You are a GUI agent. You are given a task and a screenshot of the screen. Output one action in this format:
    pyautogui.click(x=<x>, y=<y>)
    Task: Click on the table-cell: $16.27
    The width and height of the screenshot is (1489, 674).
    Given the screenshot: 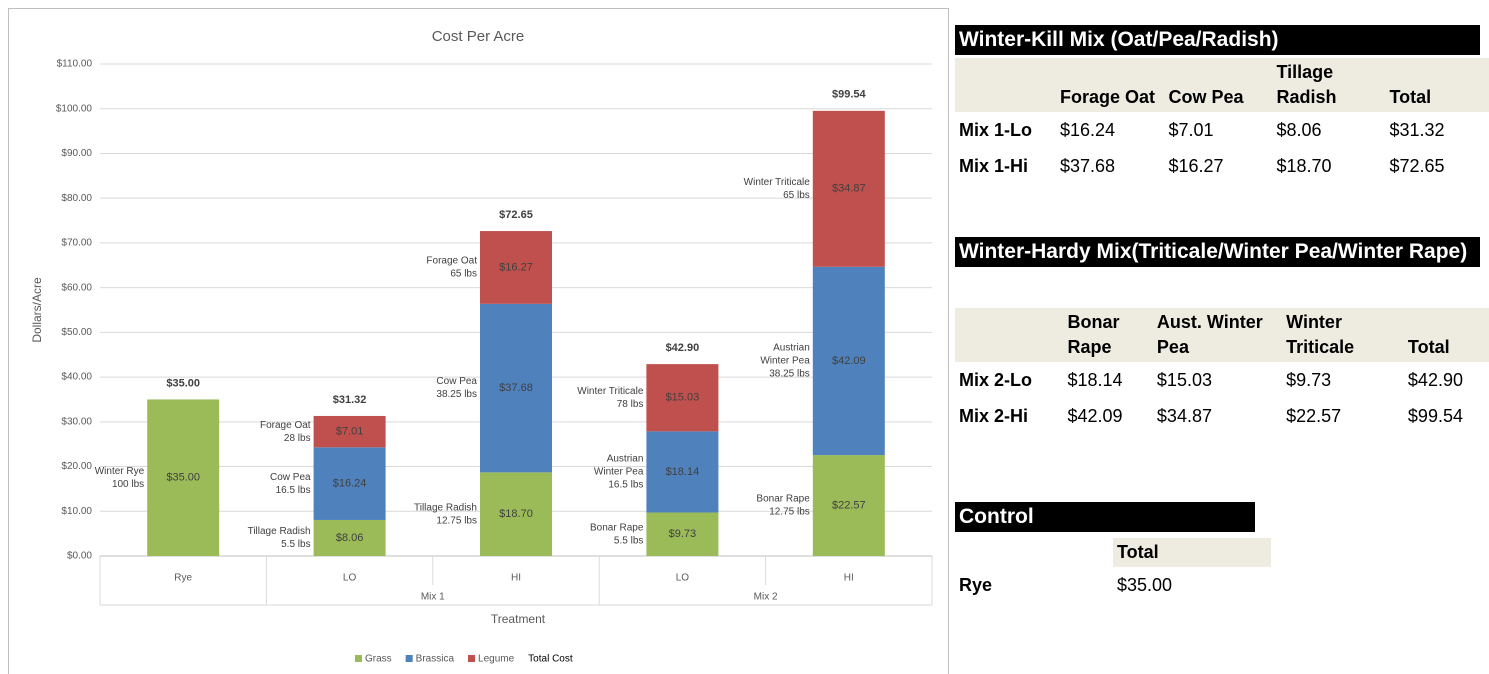 What is the action you would take?
    pyautogui.click(x=1196, y=166)
    